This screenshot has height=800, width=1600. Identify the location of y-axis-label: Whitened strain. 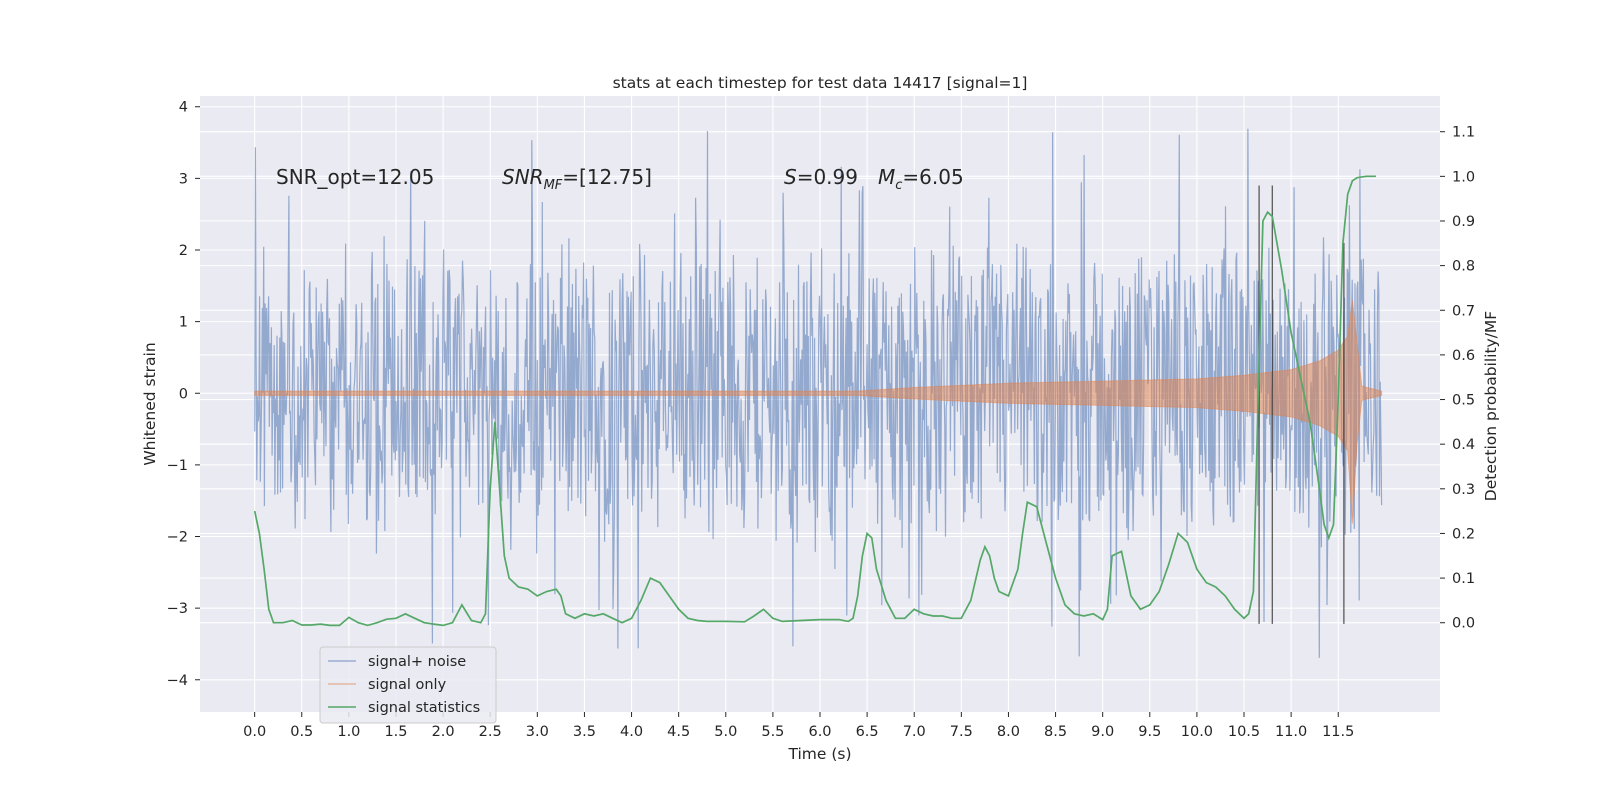
(150, 403).